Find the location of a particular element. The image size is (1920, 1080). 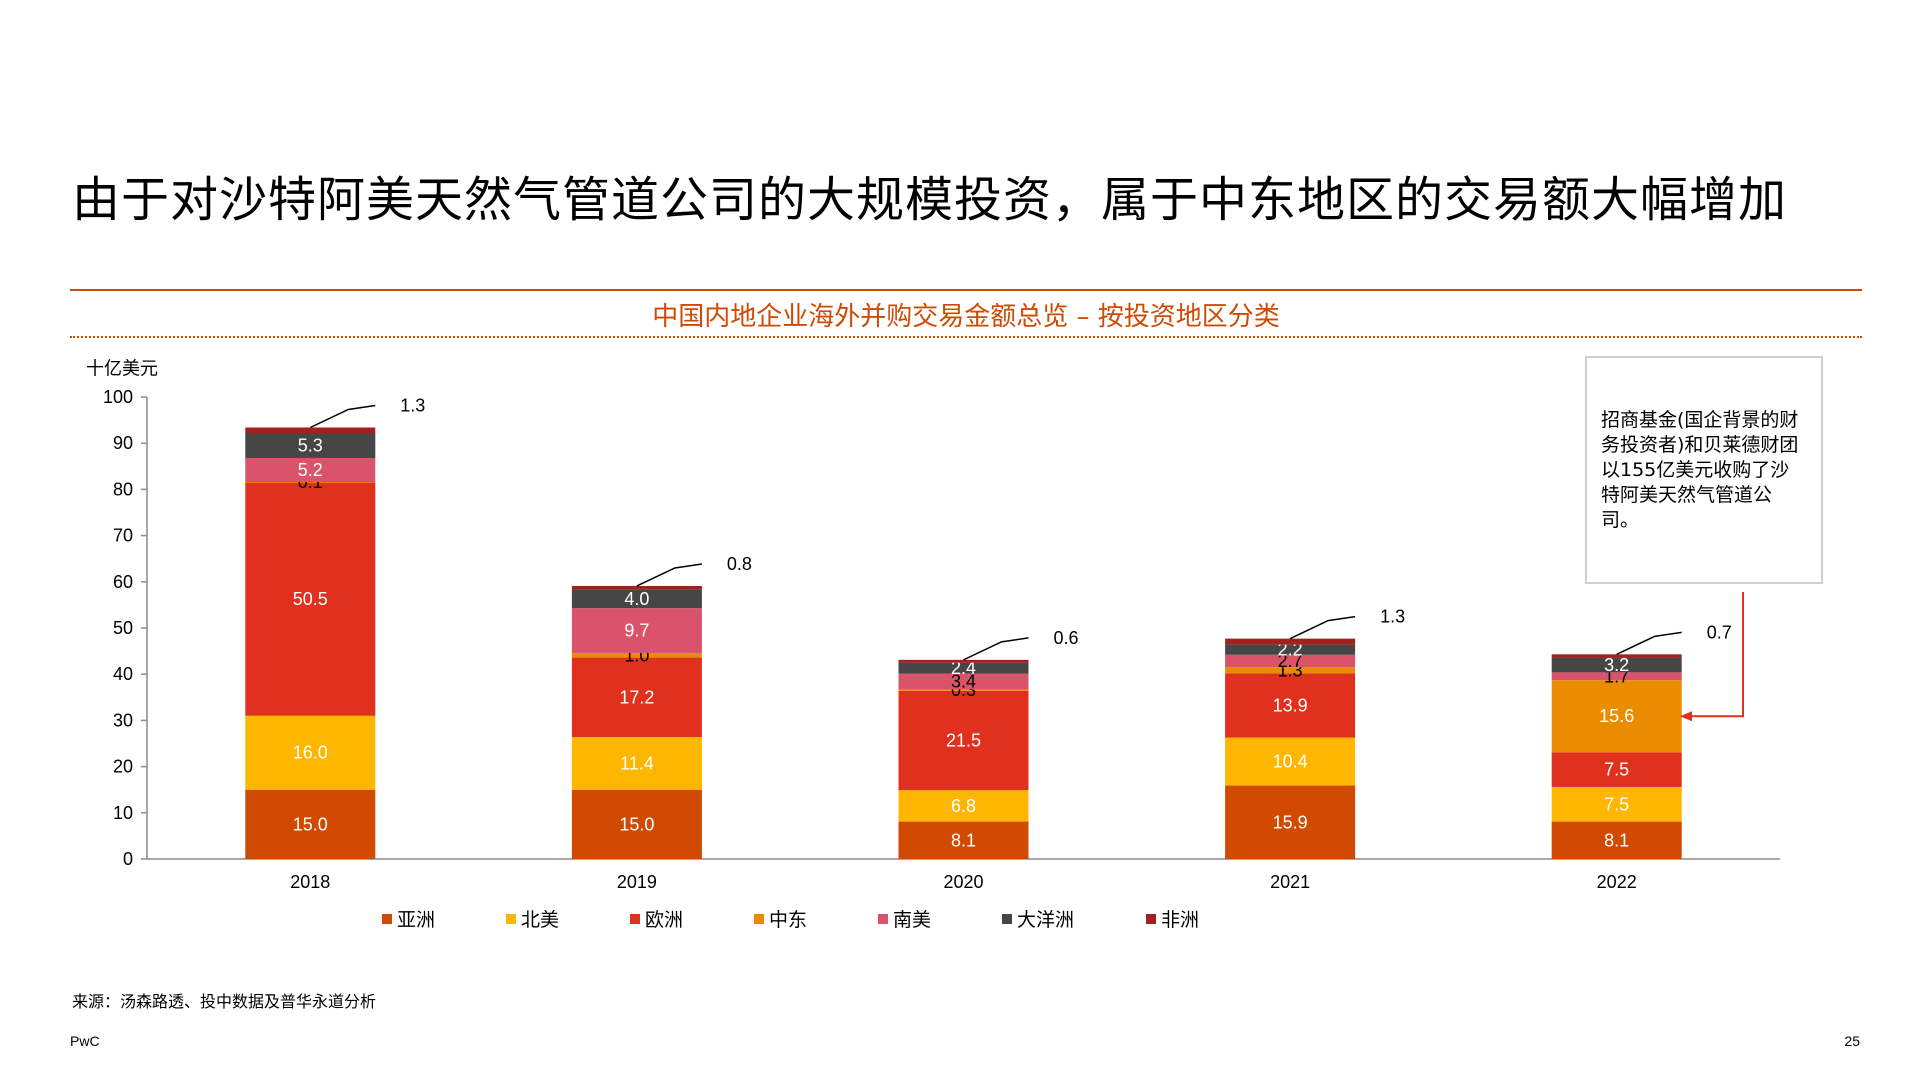

data-label: 15.6 is located at coordinates (1616, 716).